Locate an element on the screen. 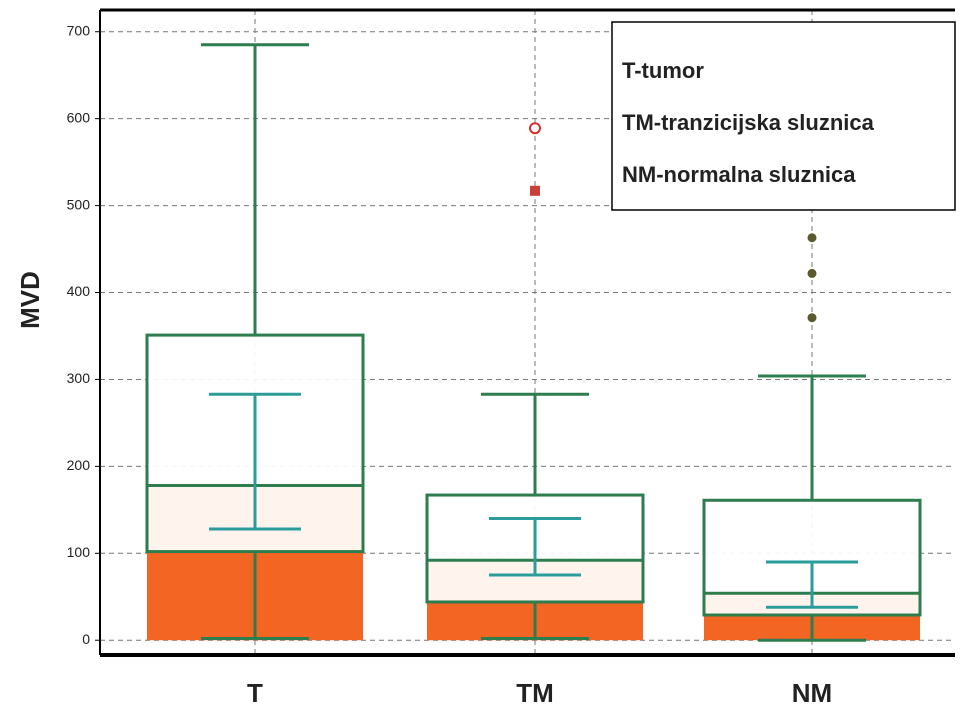  legend-box is located at coordinates (783, 116).